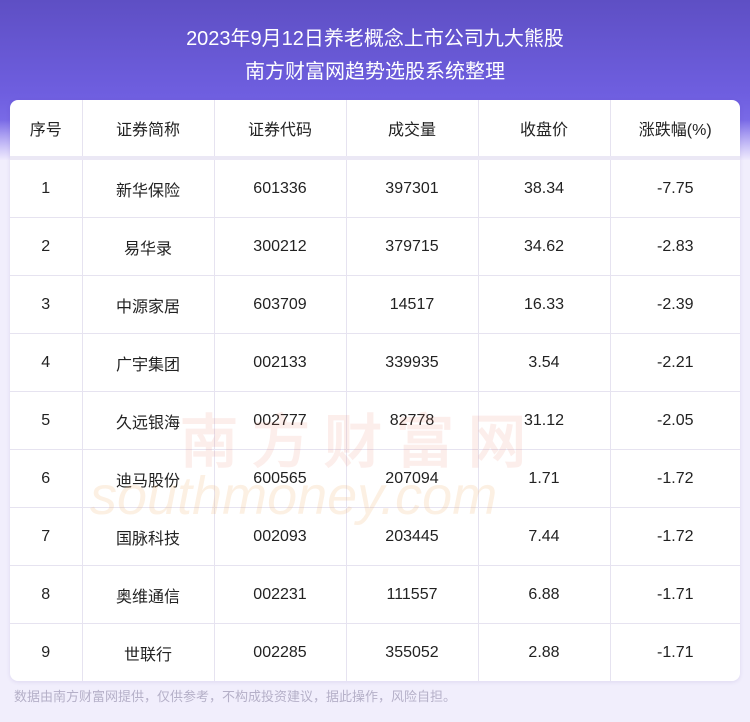  What do you see at coordinates (148, 362) in the screenshot?
I see `table-cell: 广宇集团` at bounding box center [148, 362].